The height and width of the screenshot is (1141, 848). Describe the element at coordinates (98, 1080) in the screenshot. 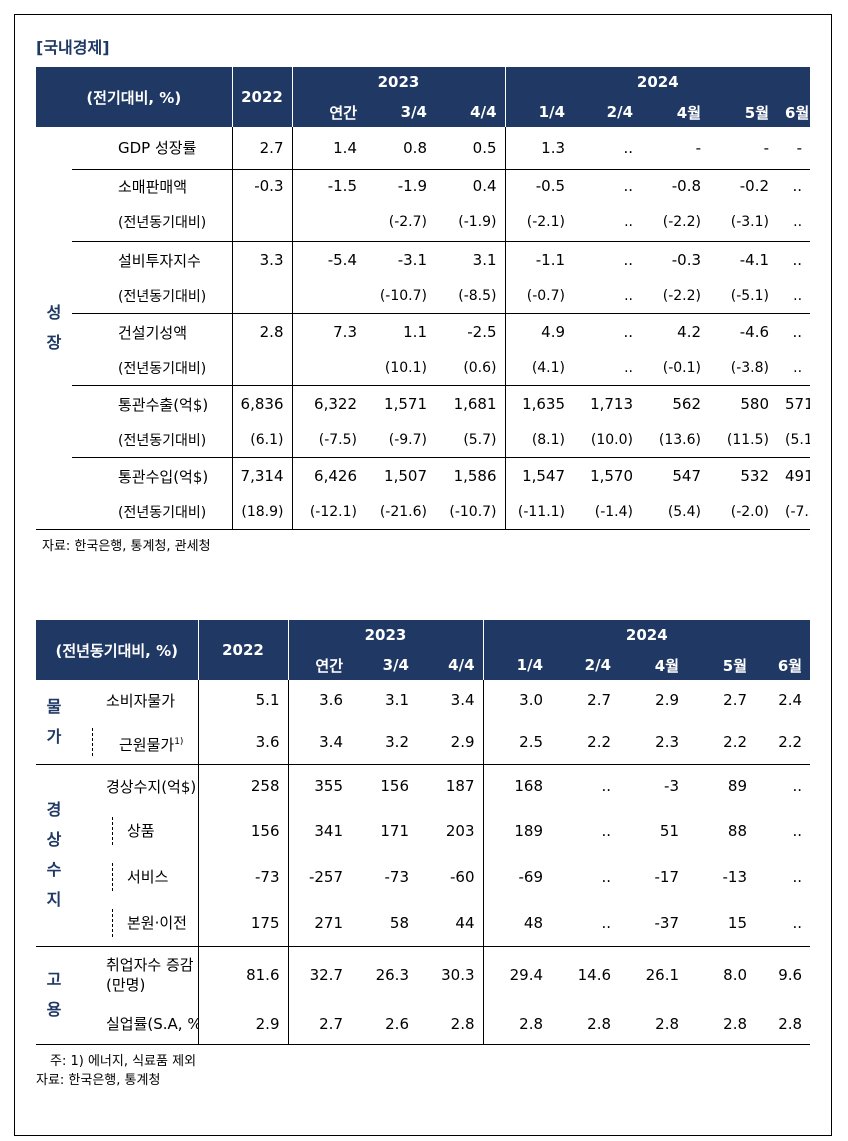

I see `source-2: 자료: 한국은행, 통계청` at that location.